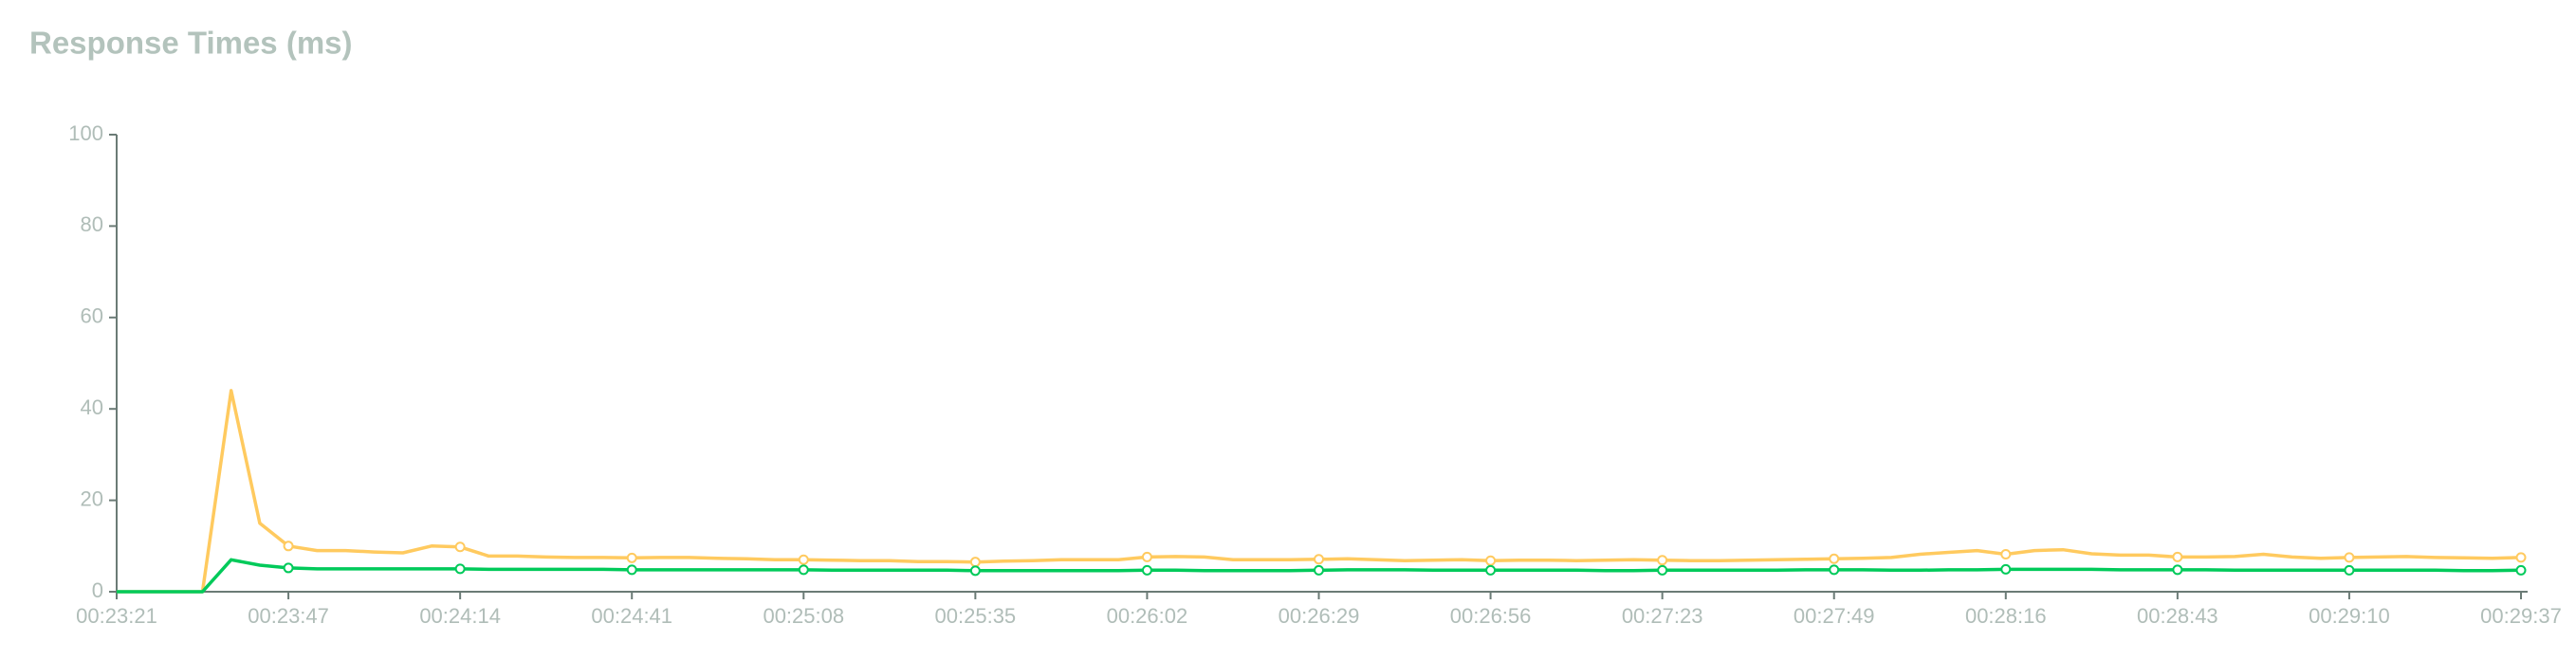 The width and height of the screenshot is (2576, 660). Describe the element at coordinates (803, 616) in the screenshot. I see `x-tick-label: 00:25:08` at that location.